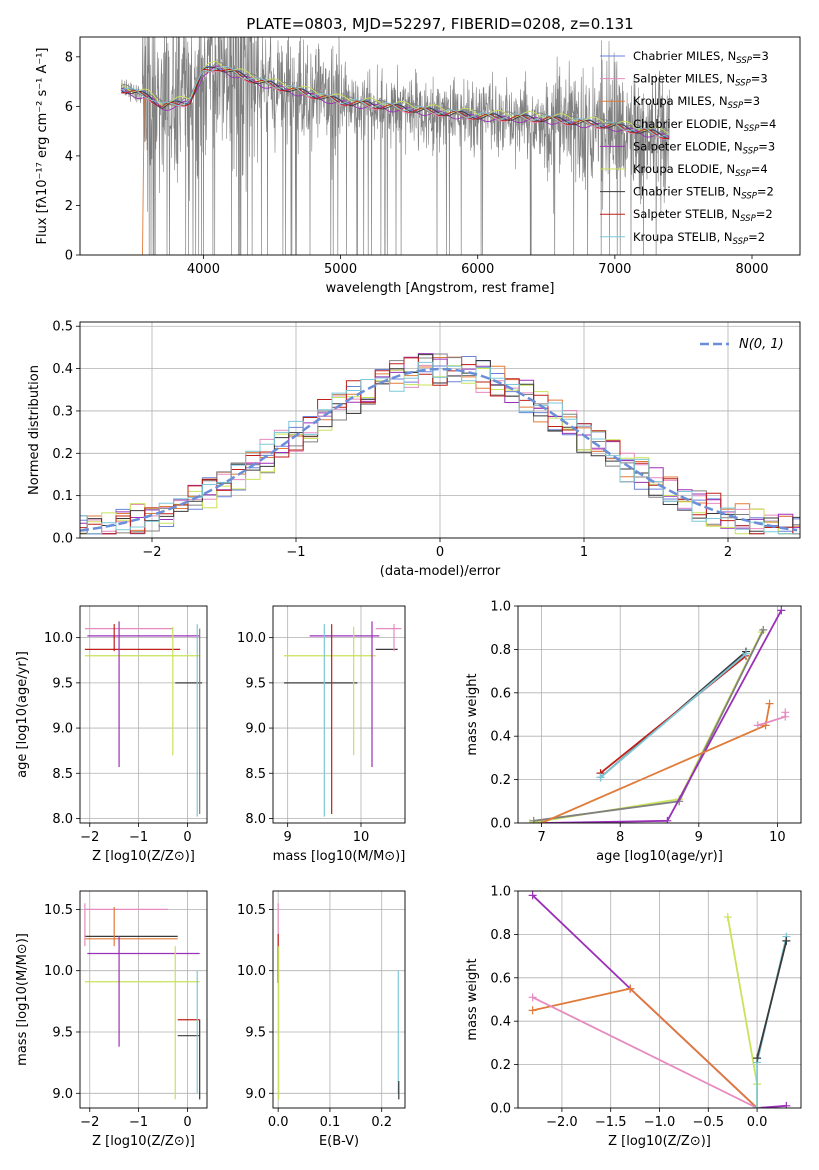  What do you see at coordinates (440, 288) in the screenshot?
I see `spectrum-xlabel: wavelength [Angstrom, rest frame]` at bounding box center [440, 288].